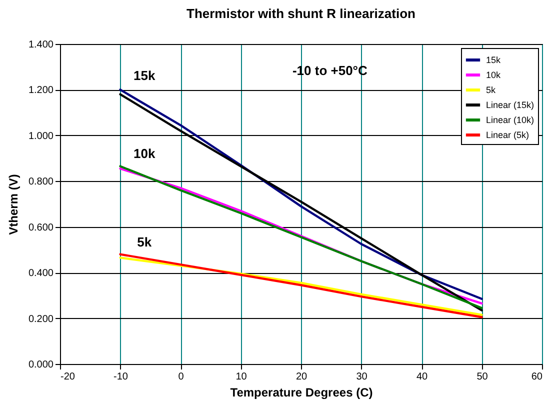 This screenshot has height=402, width=553. Describe the element at coordinates (302, 377) in the screenshot. I see `x-tick-label: 20` at that location.